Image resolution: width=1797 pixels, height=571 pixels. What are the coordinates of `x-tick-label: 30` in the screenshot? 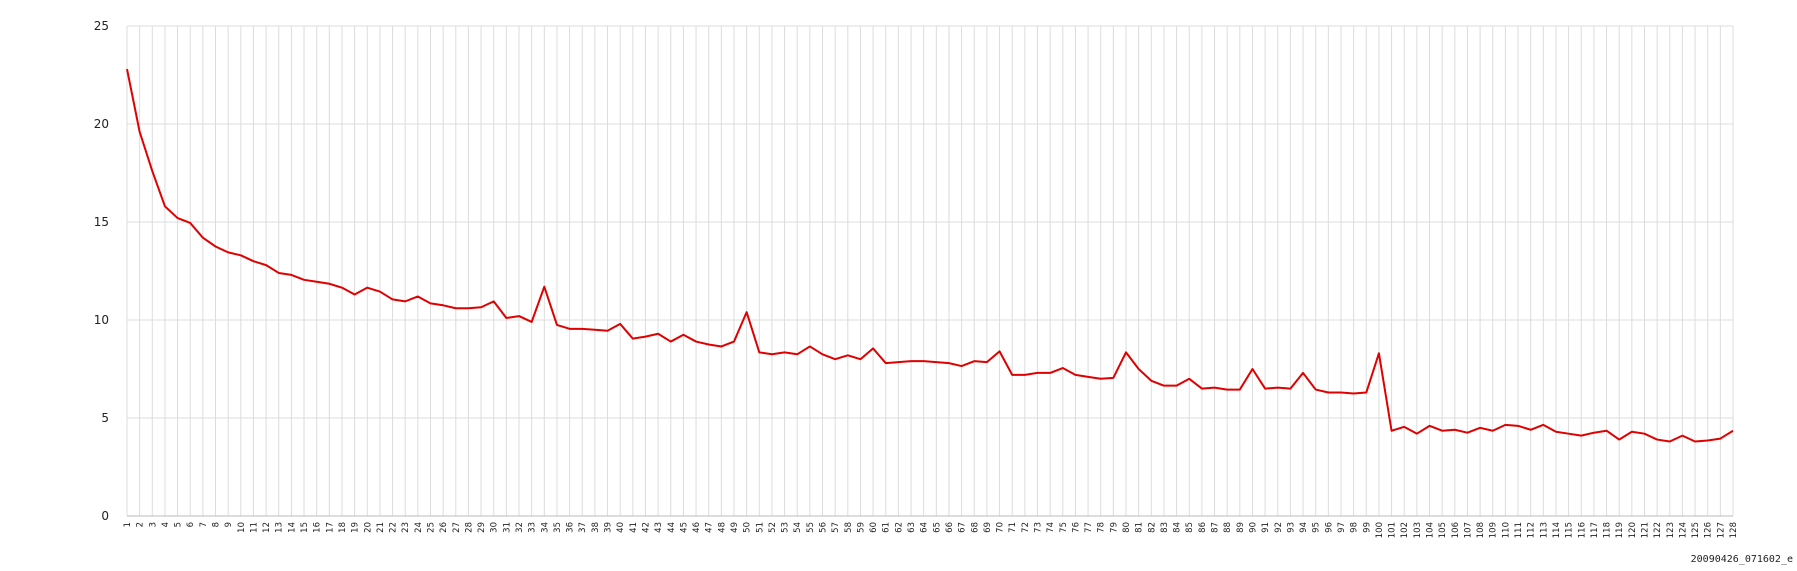 It's located at (495, 527).